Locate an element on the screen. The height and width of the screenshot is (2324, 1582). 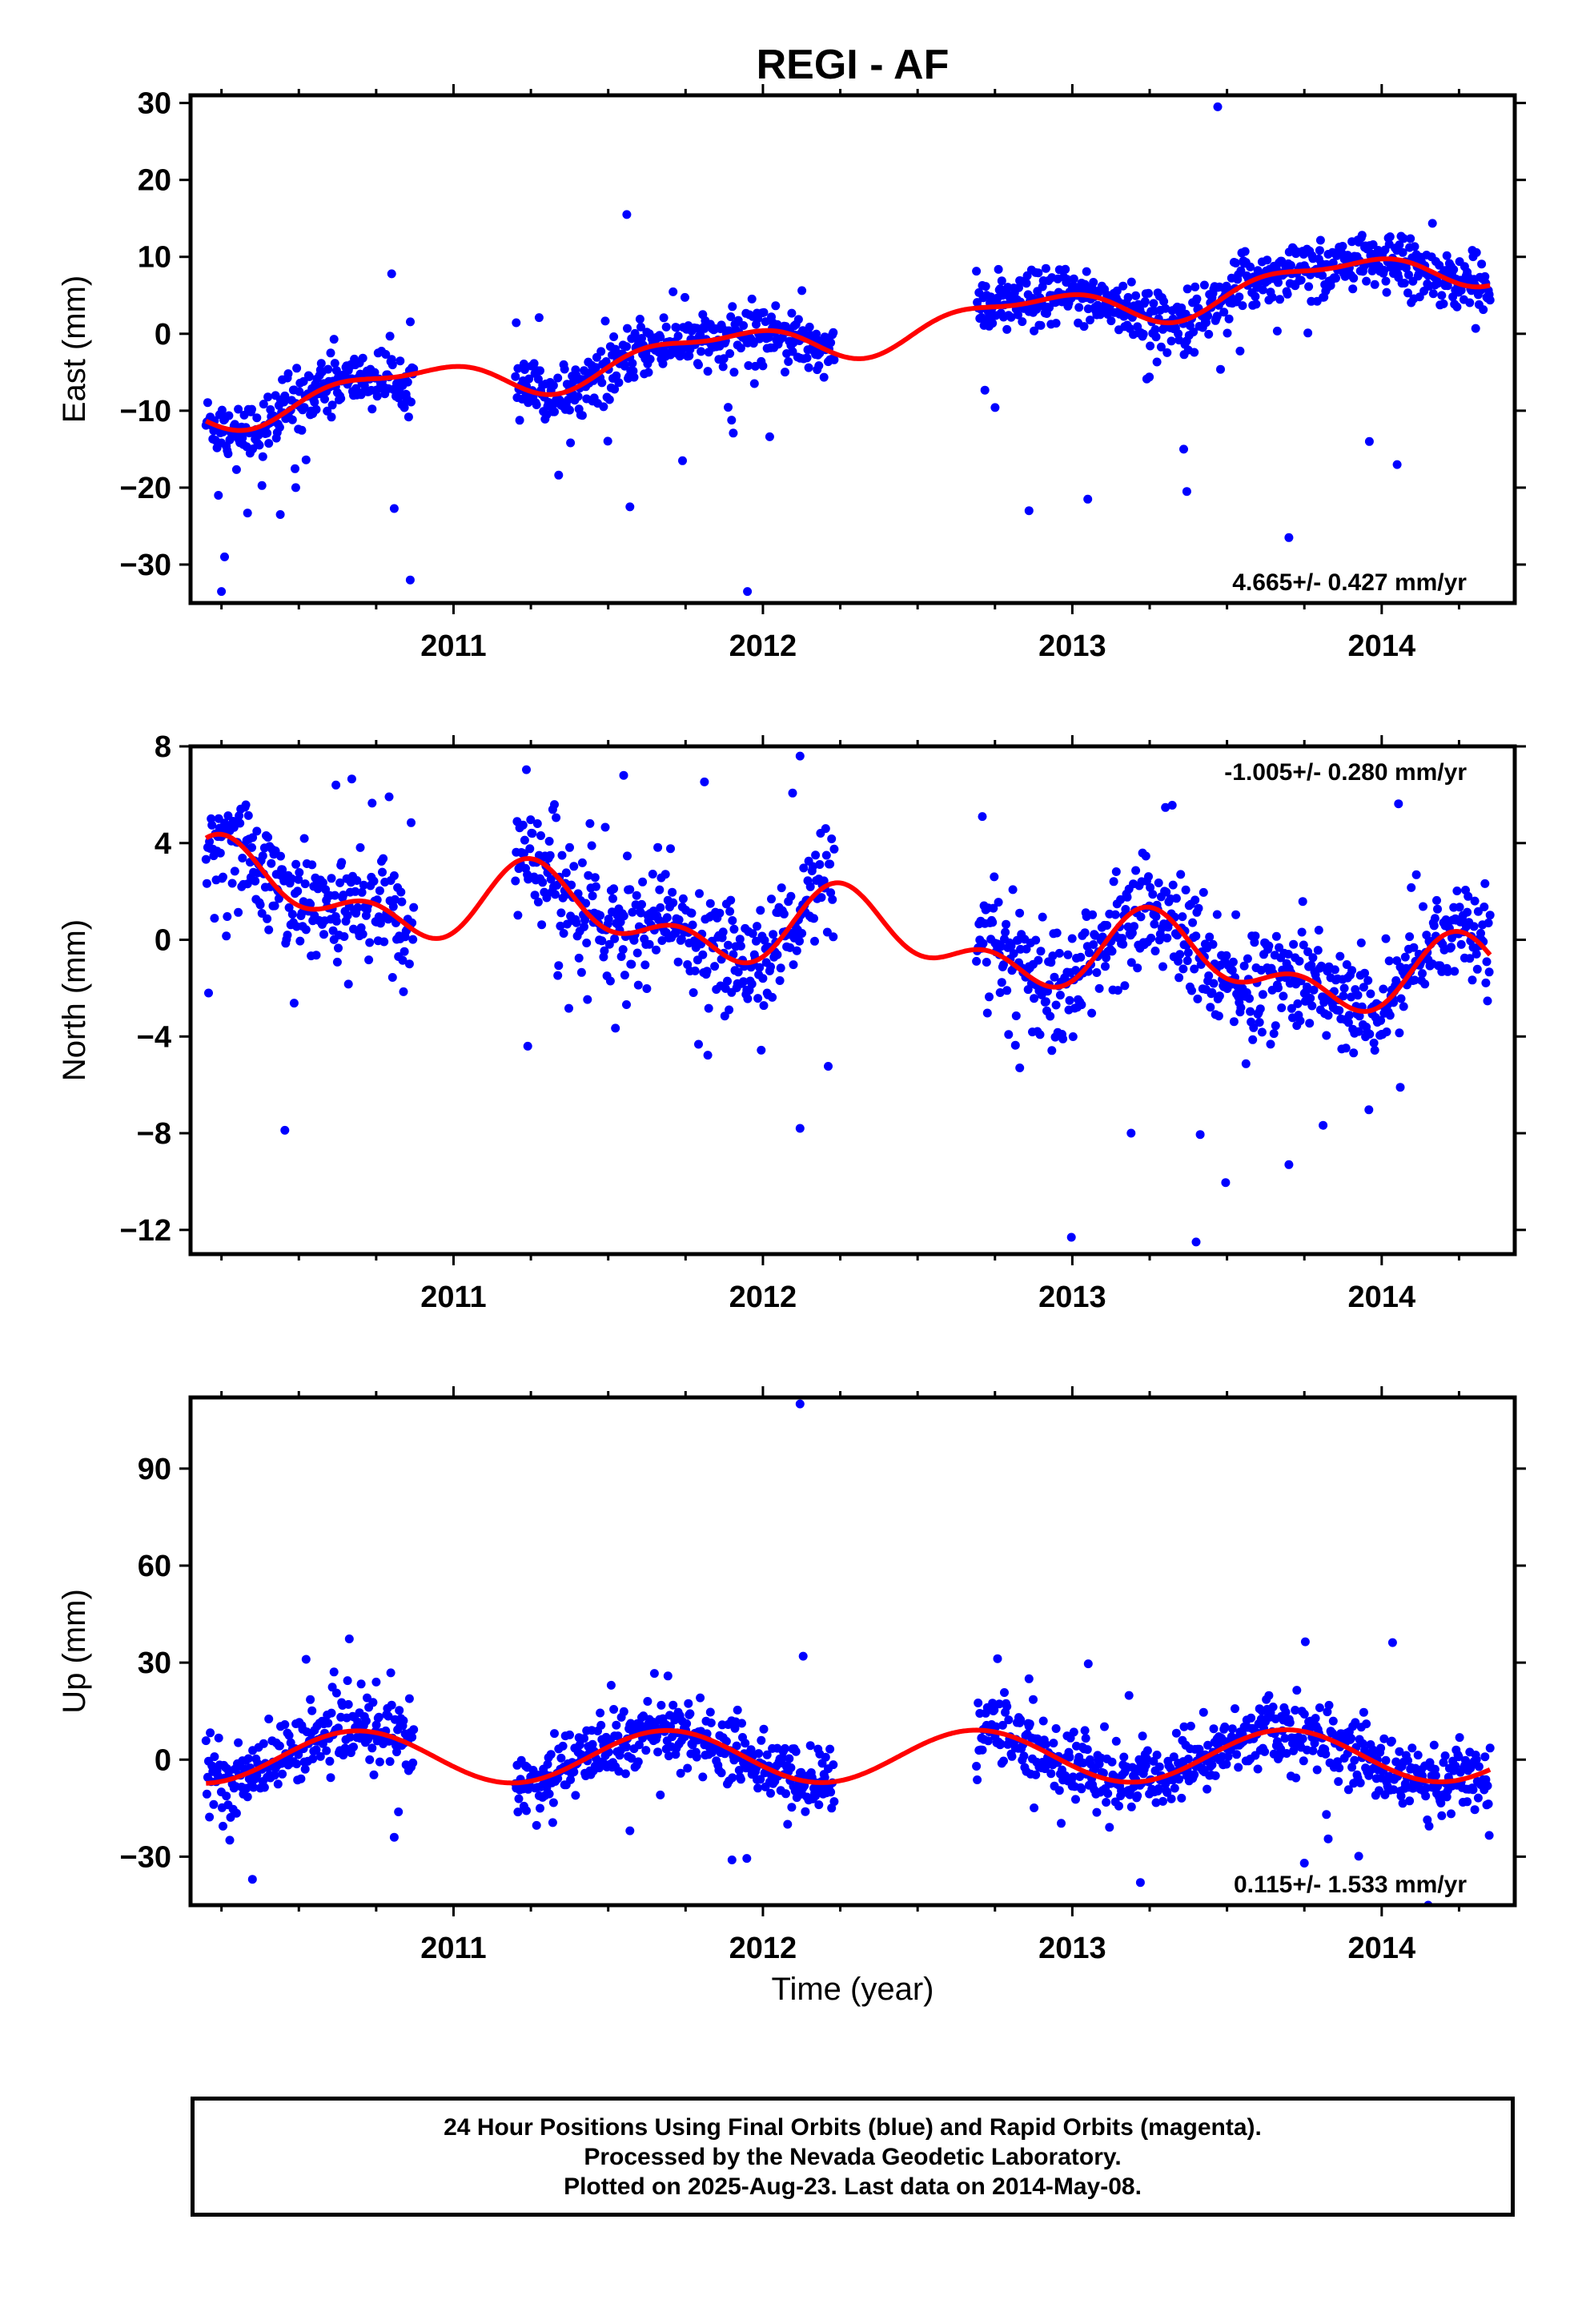
y-tick-label: −30 is located at coordinates (145, 1857).